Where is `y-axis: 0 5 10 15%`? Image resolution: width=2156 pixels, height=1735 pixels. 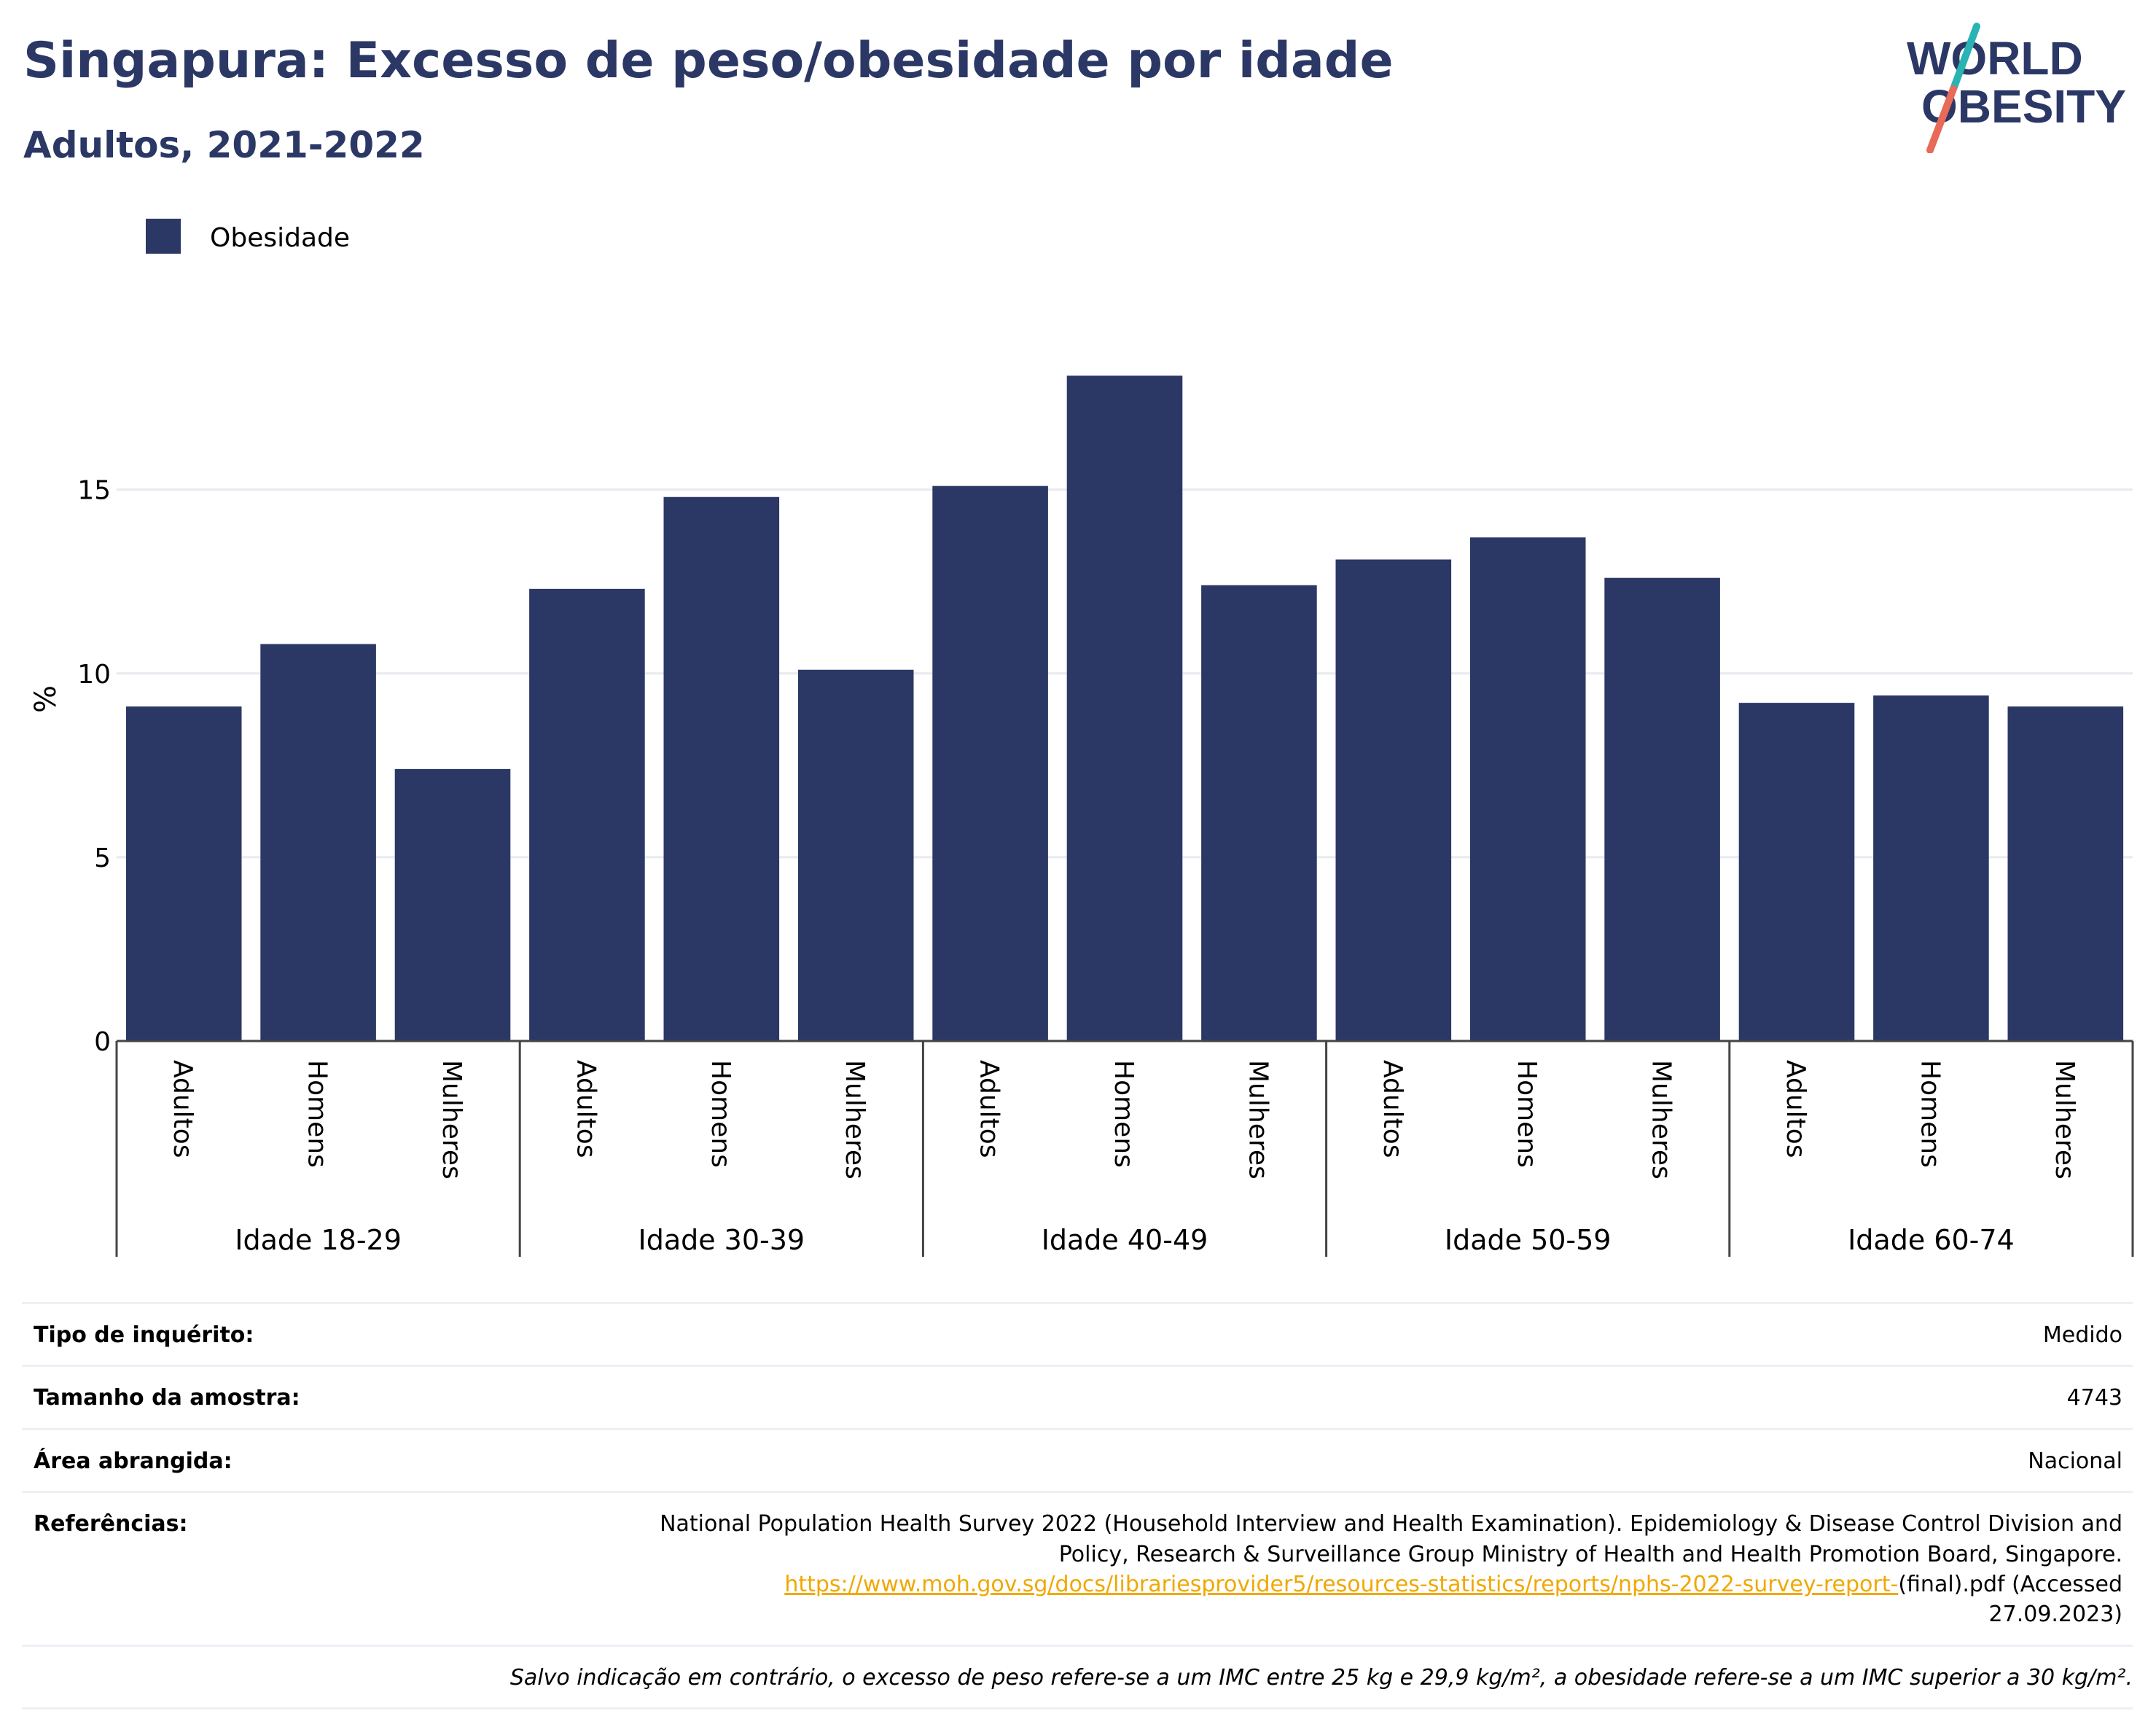
y-axis: 0 5 10 15% is located at coordinates (70, 766).